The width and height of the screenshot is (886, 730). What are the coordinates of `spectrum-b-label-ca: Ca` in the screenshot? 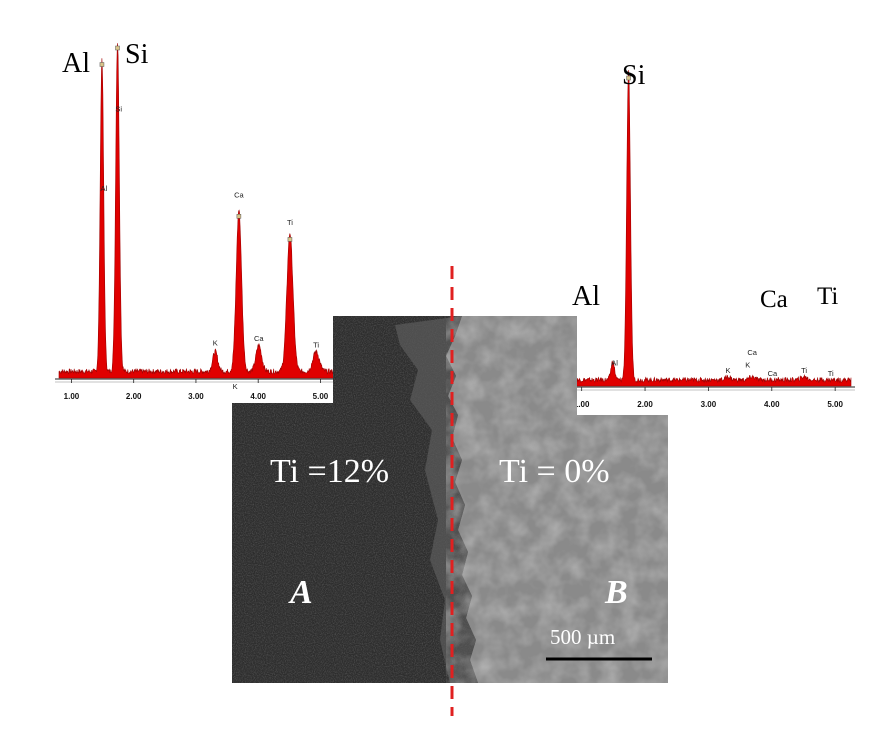 It's located at (774, 299).